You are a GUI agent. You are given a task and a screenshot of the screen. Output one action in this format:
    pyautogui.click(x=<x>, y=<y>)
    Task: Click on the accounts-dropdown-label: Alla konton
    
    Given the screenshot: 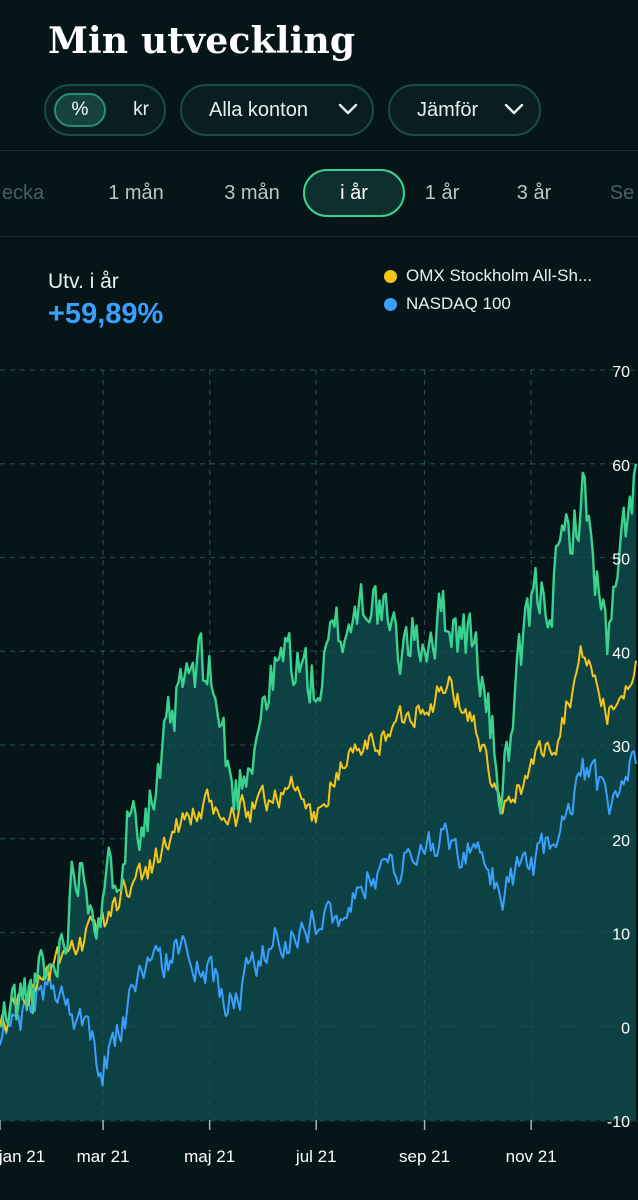 What is the action you would take?
    pyautogui.click(x=258, y=109)
    